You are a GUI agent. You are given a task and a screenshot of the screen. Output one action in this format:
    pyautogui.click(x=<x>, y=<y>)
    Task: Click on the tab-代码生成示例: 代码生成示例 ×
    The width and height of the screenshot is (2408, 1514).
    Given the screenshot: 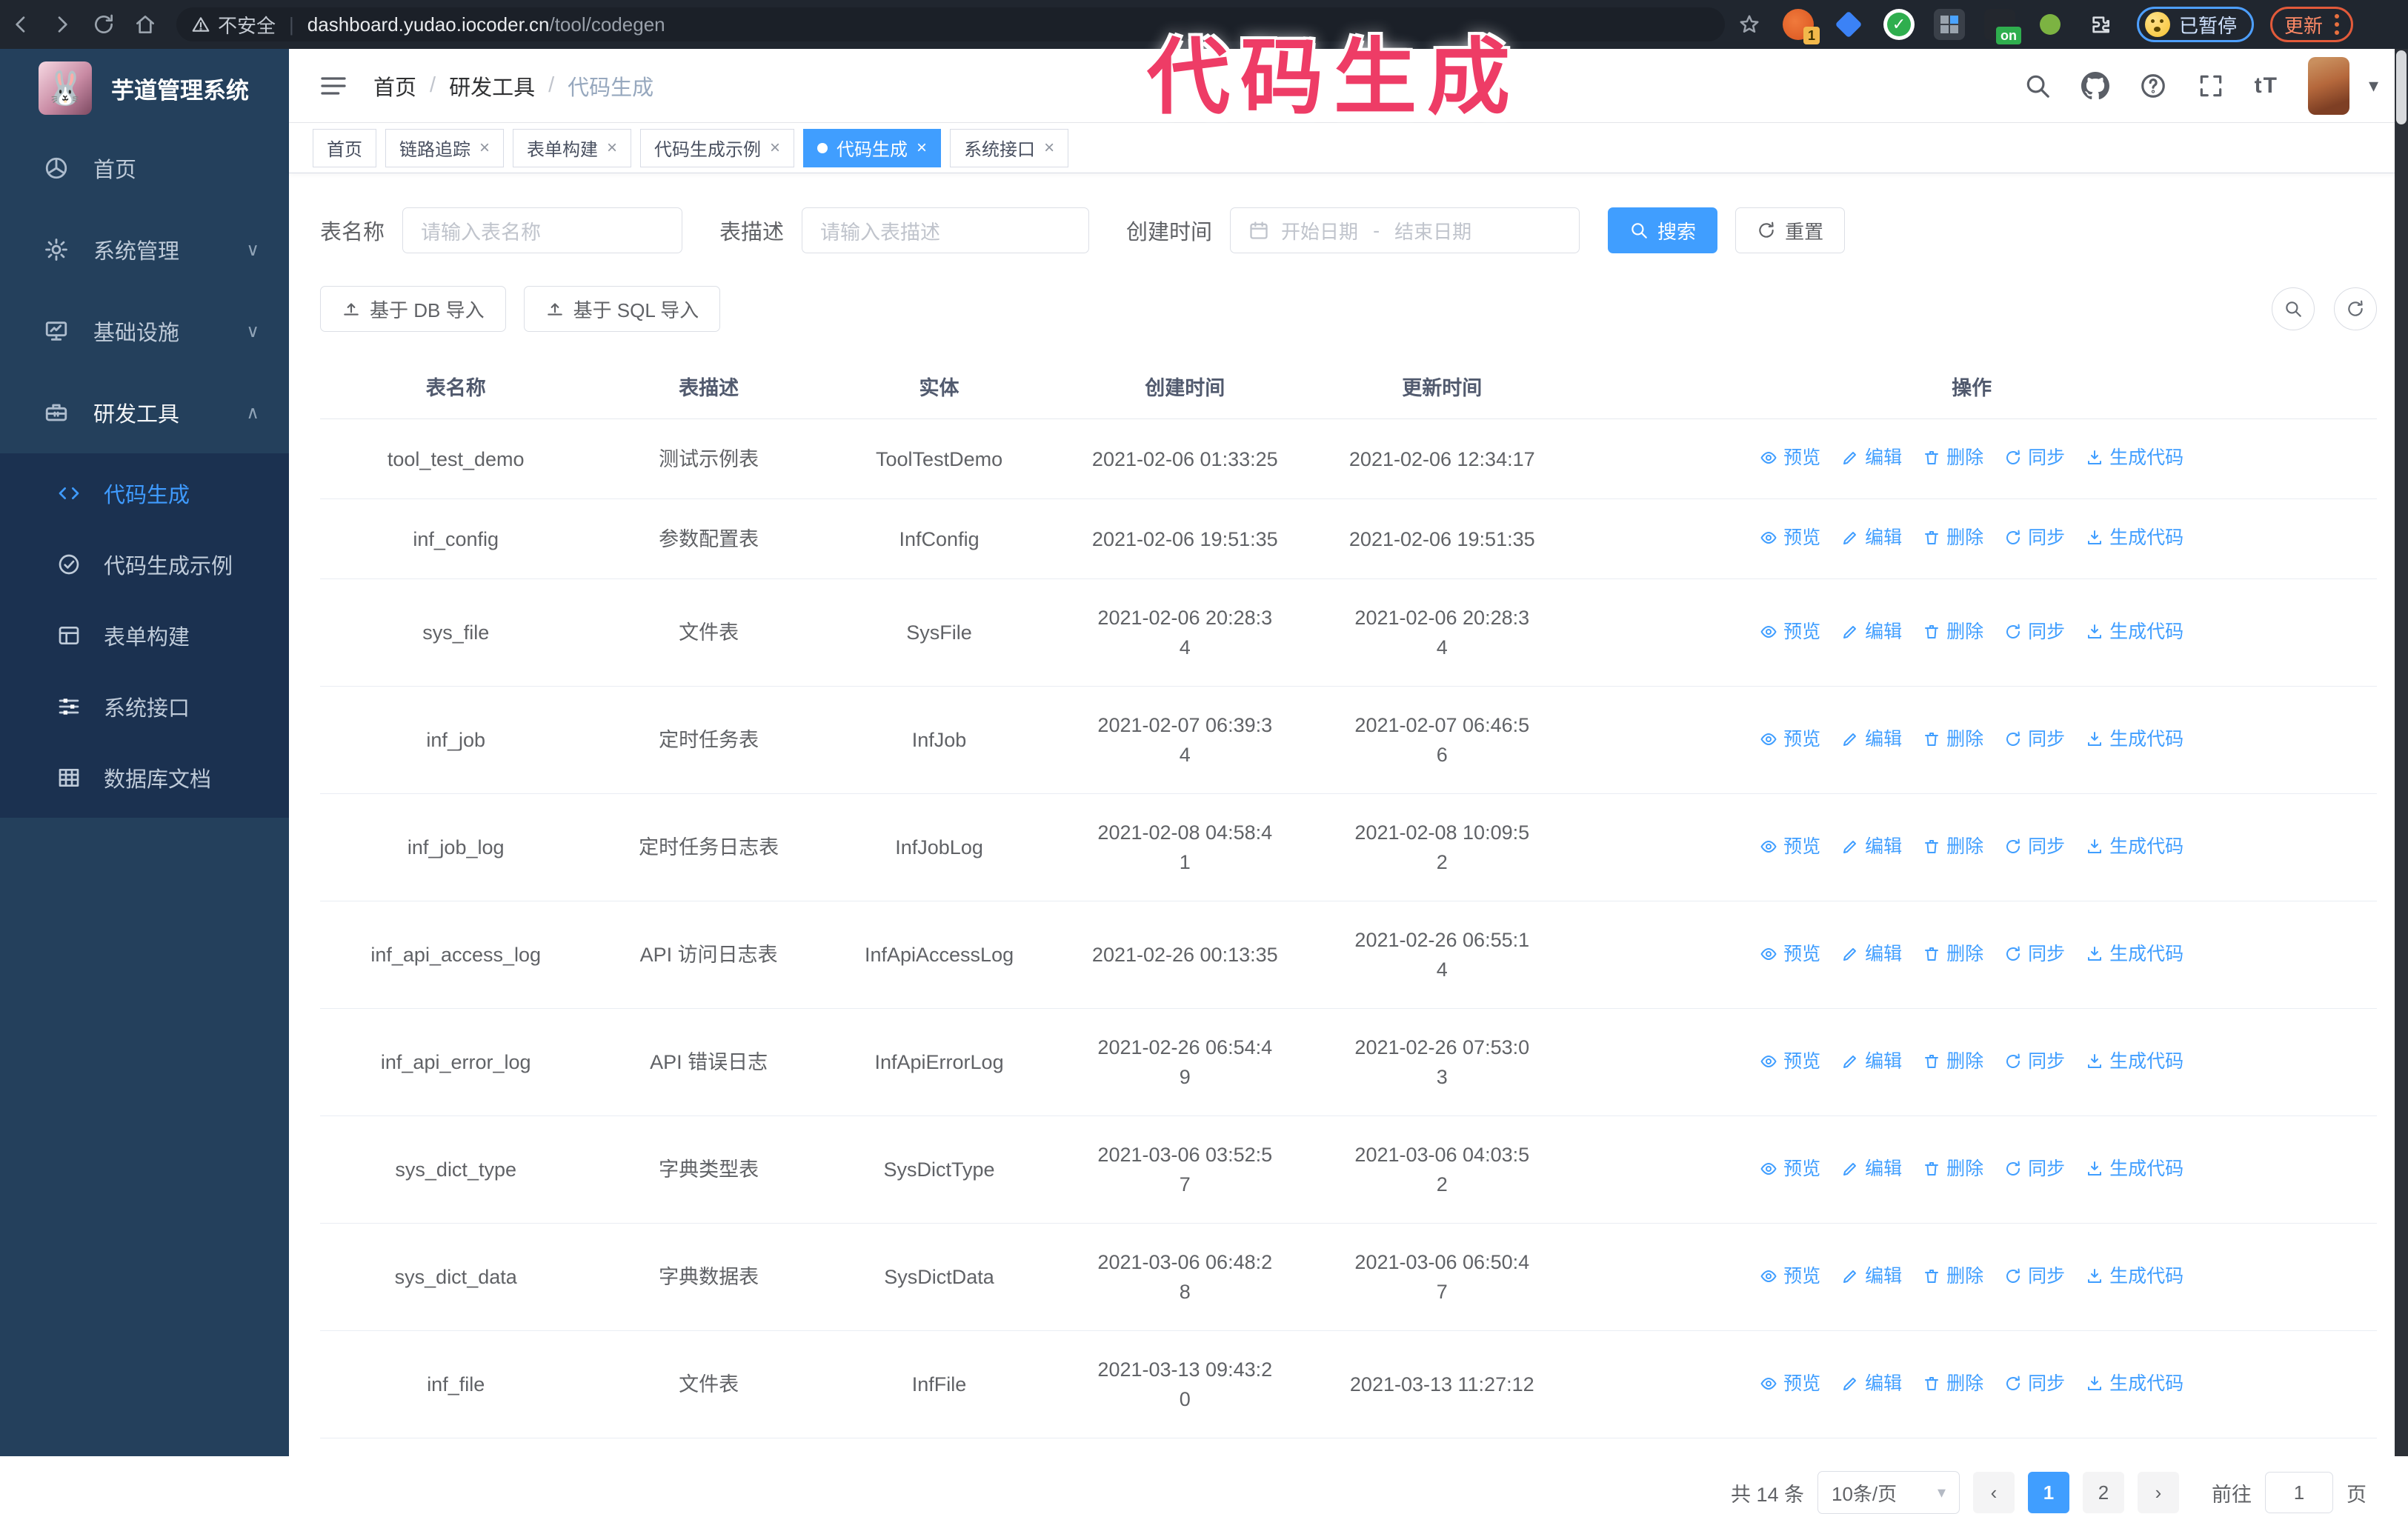 What is the action you would take?
    pyautogui.click(x=717, y=147)
    